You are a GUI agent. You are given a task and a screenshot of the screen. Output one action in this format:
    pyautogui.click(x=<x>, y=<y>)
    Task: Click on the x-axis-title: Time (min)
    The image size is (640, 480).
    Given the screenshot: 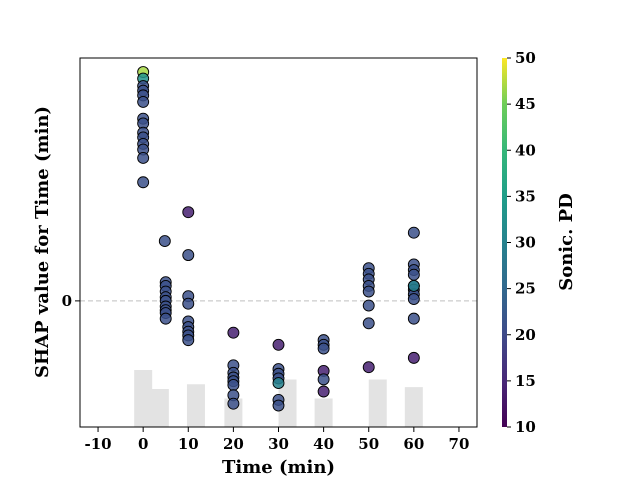 What is the action you would take?
    pyautogui.click(x=278, y=467)
    